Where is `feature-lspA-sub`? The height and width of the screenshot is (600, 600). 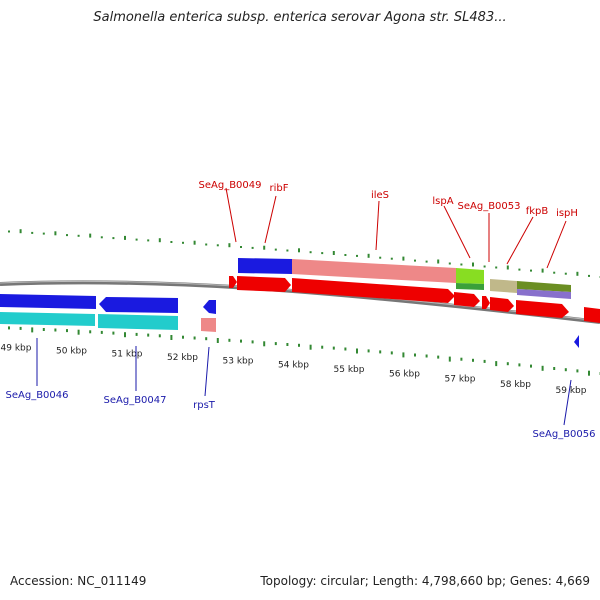
feature-lspA-sub is located at coordinates (470, 286).